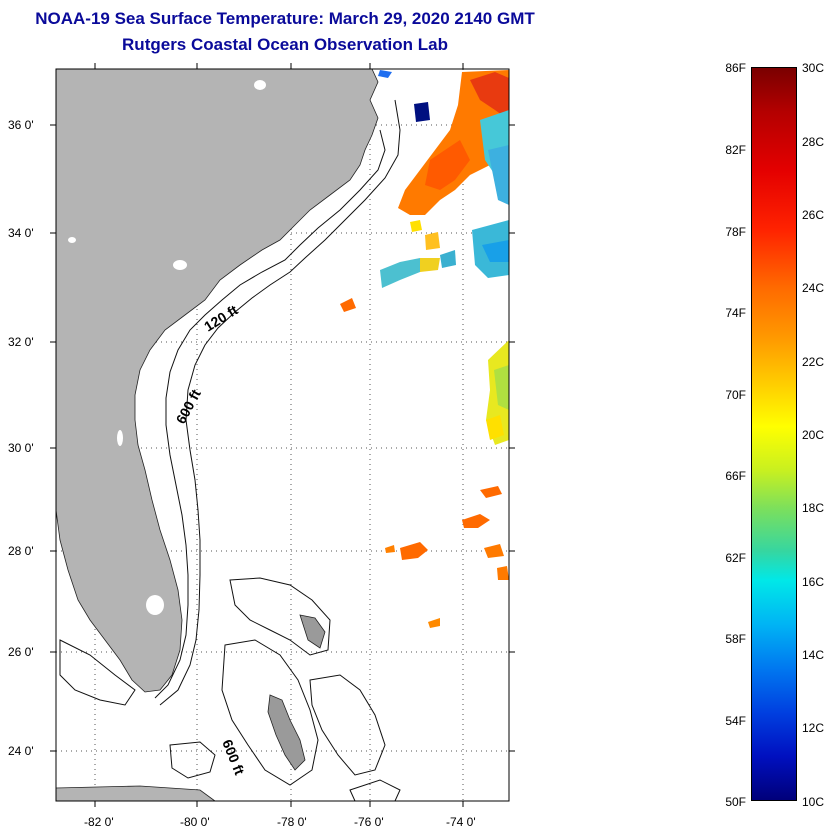 Image resolution: width=833 pixels, height=832 pixels. What do you see at coordinates (774, 434) in the screenshot?
I see `temperature-colorbar` at bounding box center [774, 434].